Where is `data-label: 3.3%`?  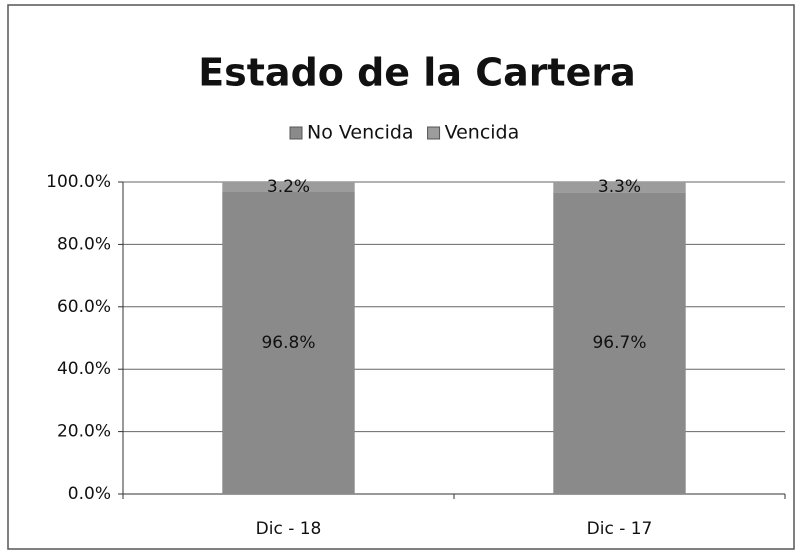
data-label: 3.3% is located at coordinates (619, 187).